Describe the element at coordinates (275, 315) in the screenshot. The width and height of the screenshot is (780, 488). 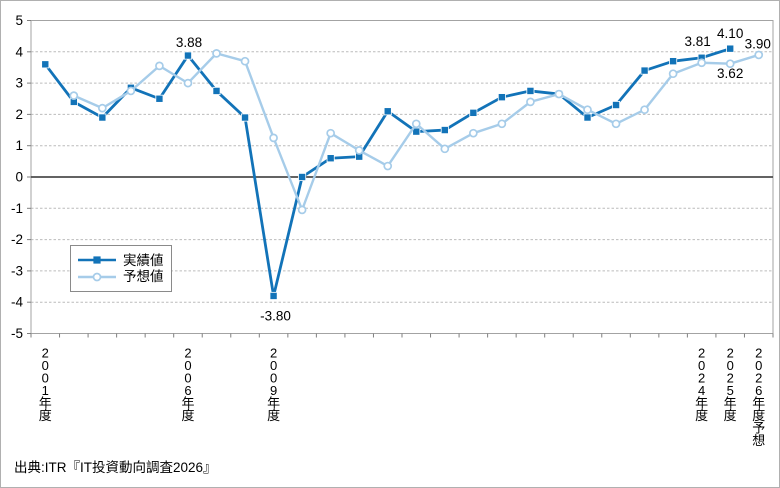
I see `data-label: -3.80` at that location.